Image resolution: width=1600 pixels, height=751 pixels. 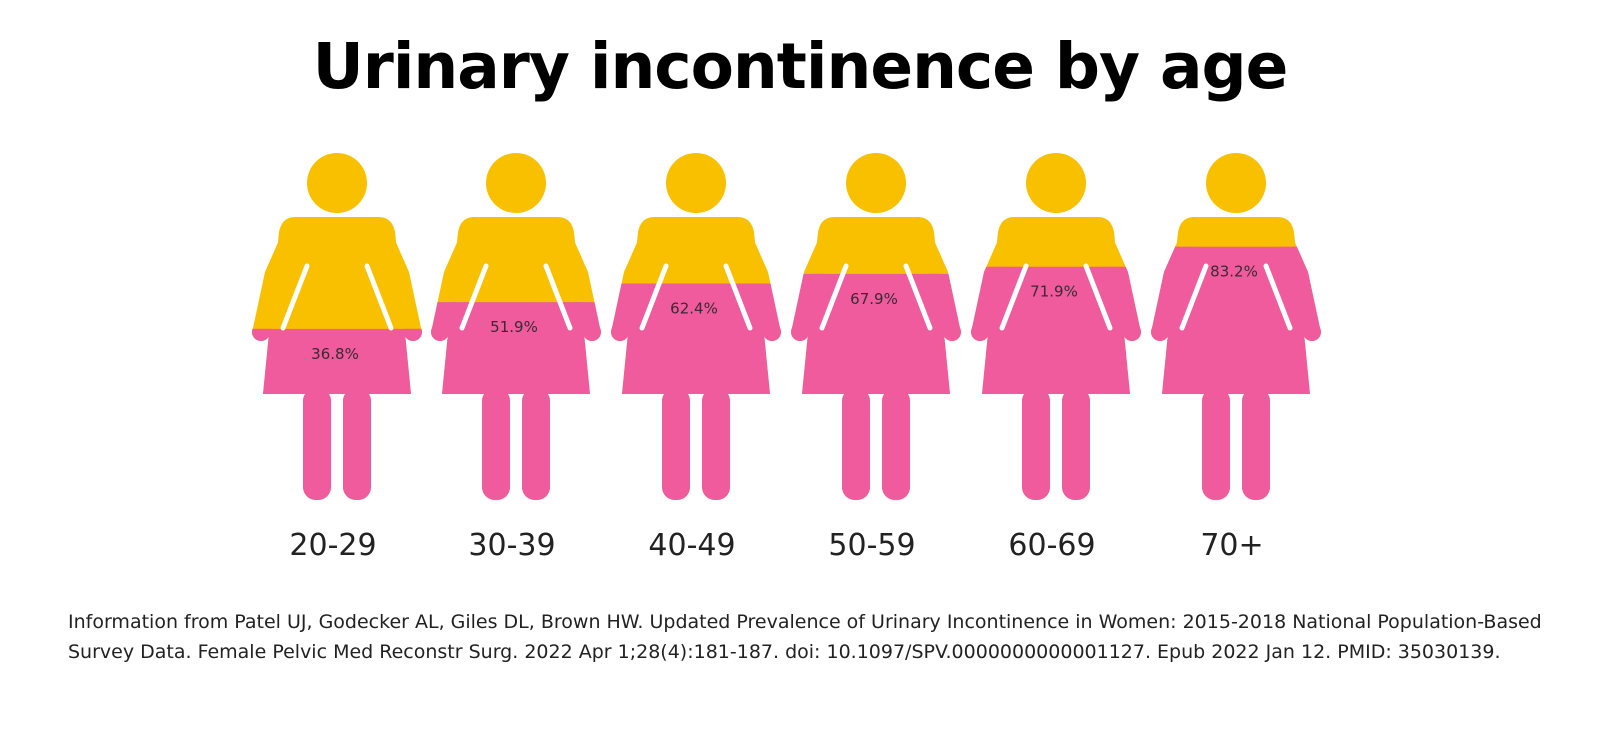 I want to click on category-label: 60-69, so click(x=1051, y=545).